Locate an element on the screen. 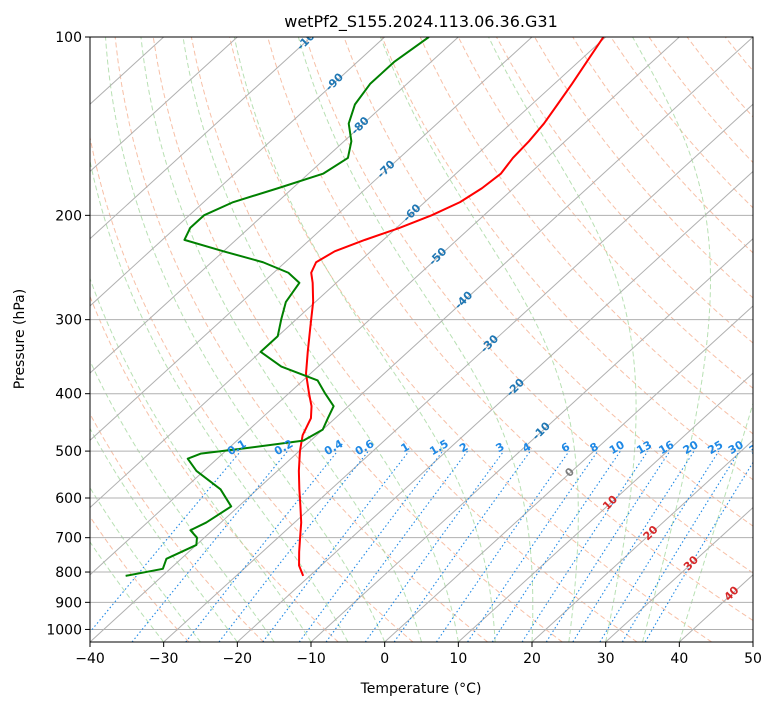 This screenshot has height=708, width=775. y-tick-label: 600 is located at coordinates (68, 499).